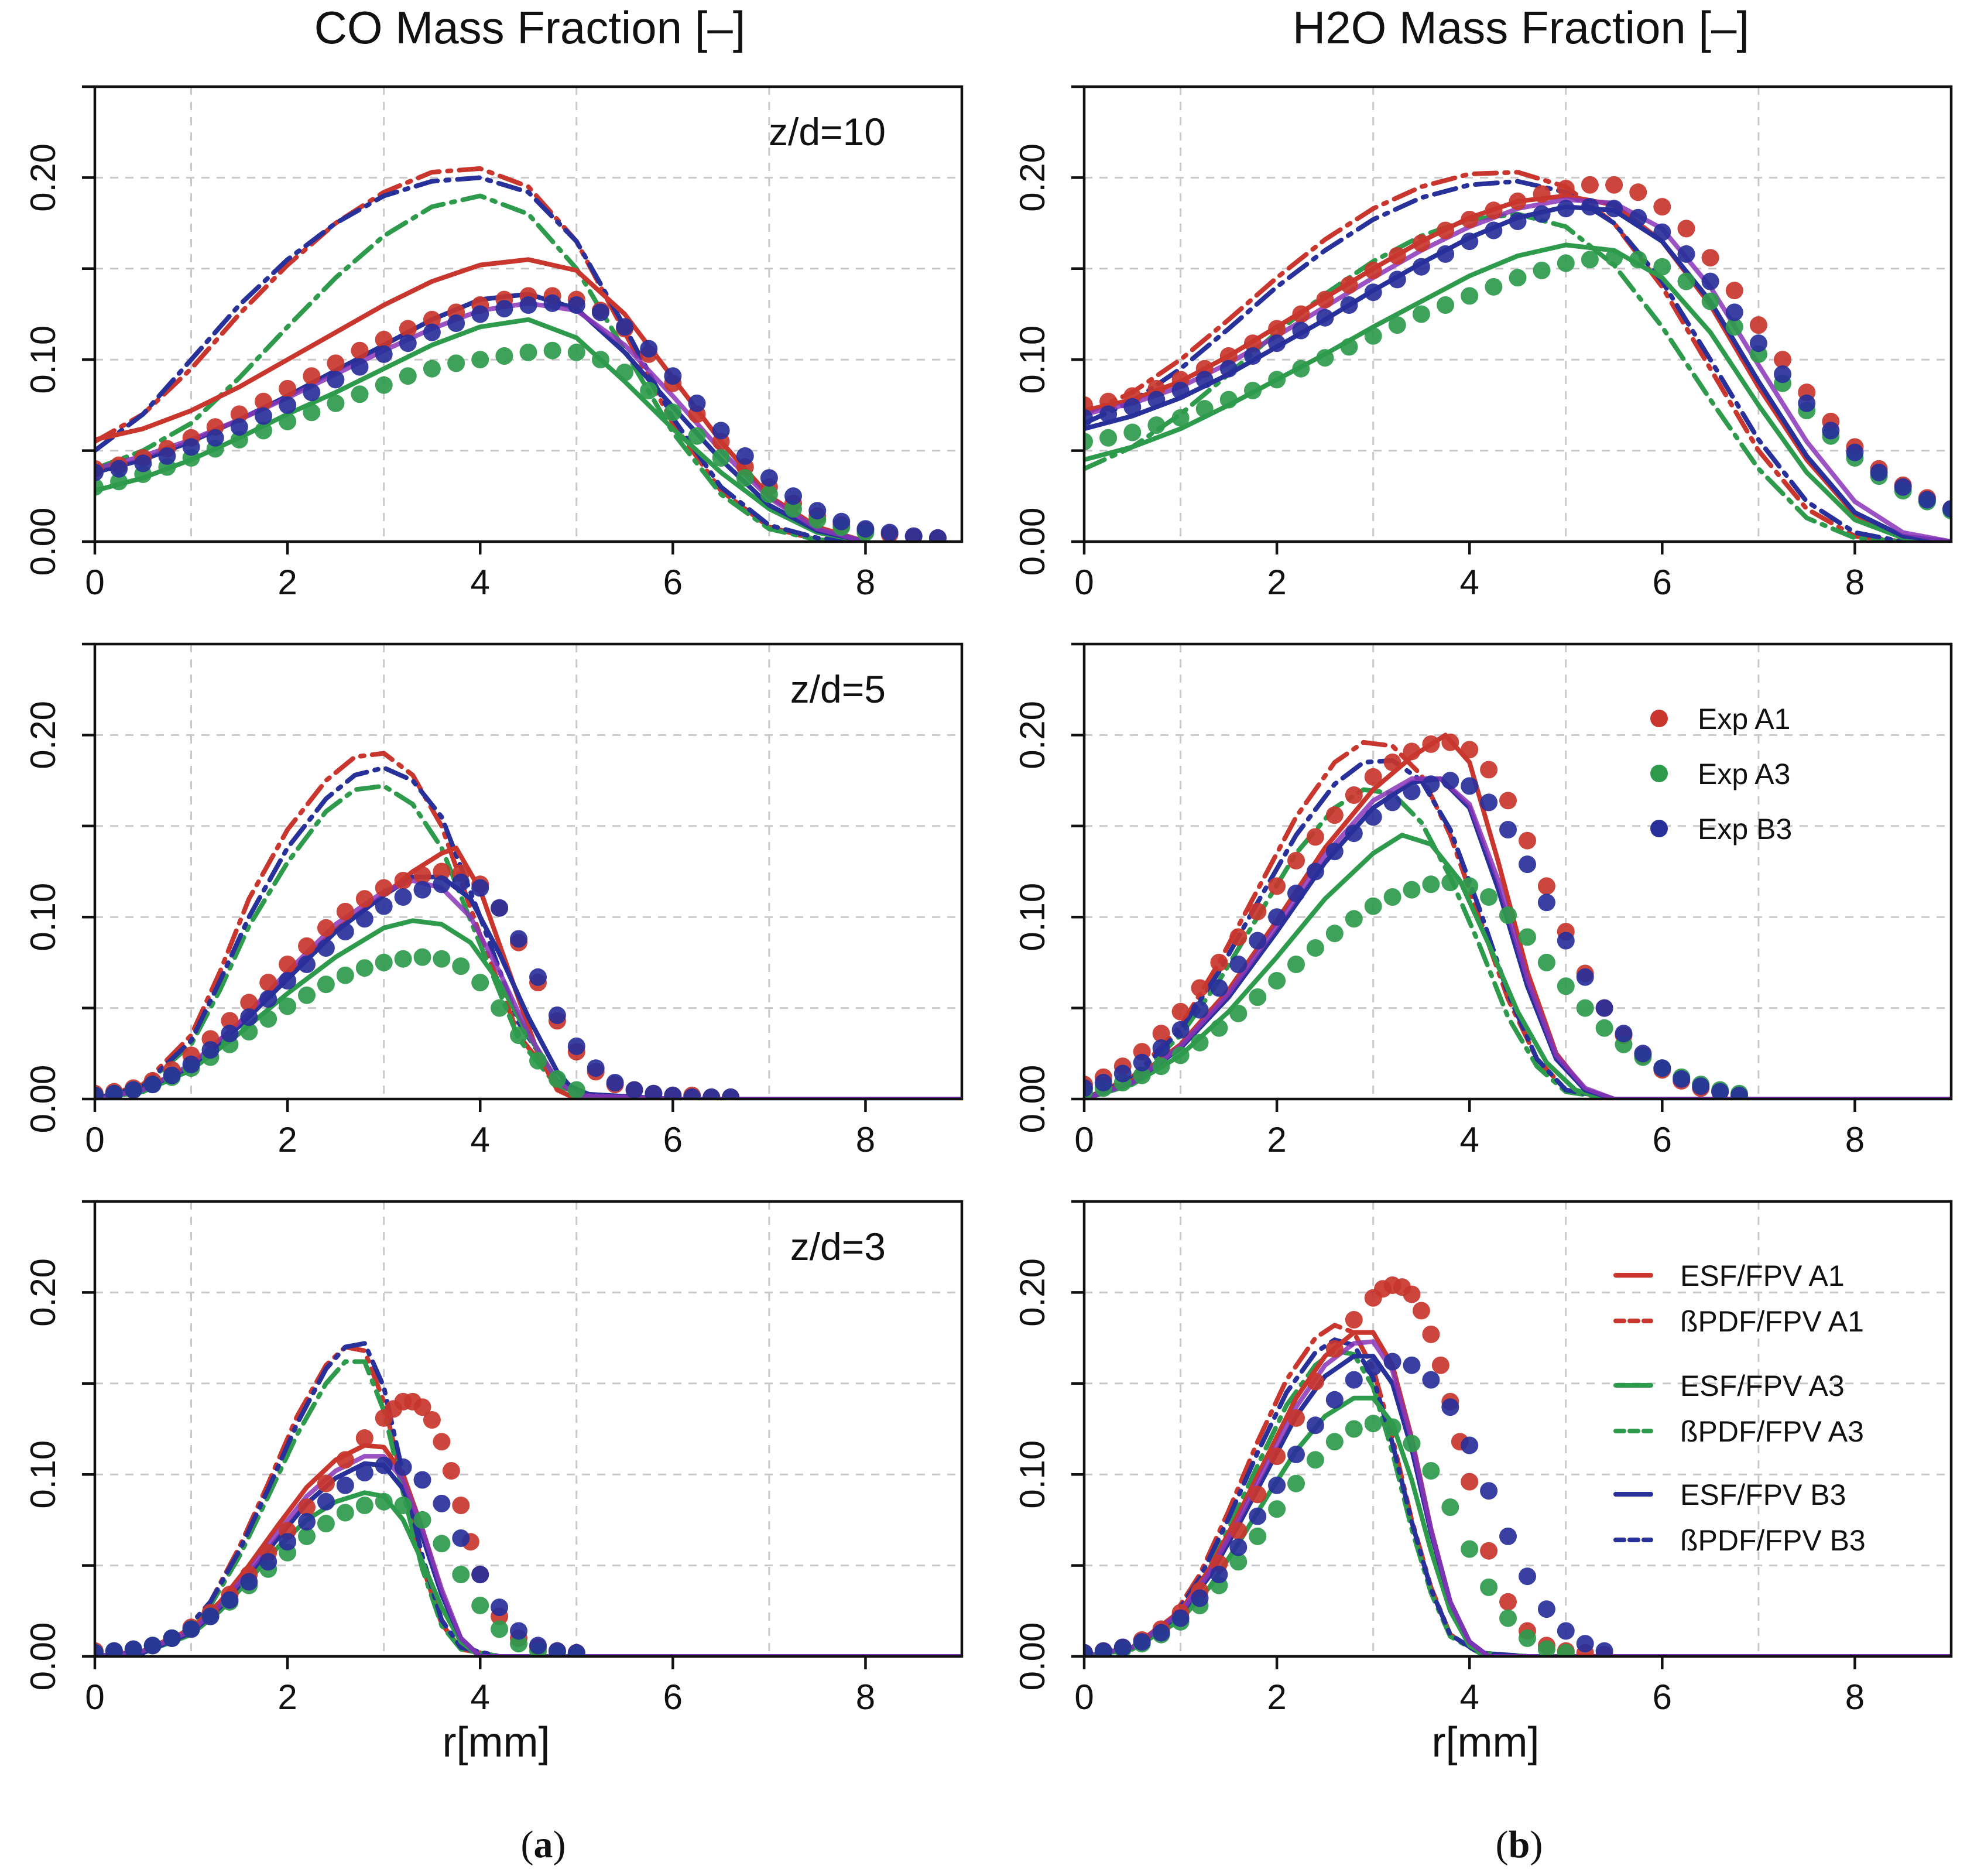  I want to click on panel-label-z-d-10: z/d=10, so click(827, 131).